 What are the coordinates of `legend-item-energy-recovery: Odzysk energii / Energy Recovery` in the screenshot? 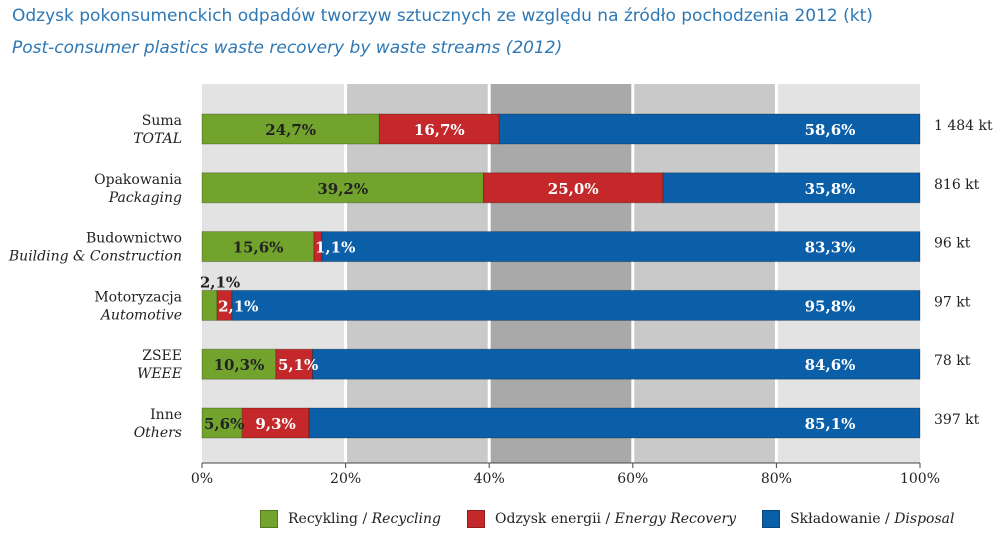 It's located at (601, 519).